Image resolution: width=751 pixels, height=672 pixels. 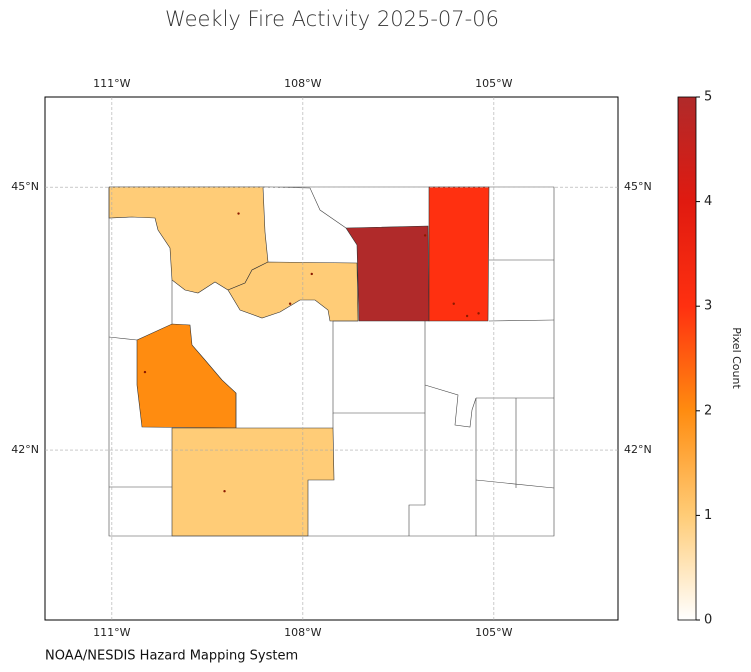 I want to click on map-title: Weekly Fire Activity 2025-07-06, so click(x=332, y=19).